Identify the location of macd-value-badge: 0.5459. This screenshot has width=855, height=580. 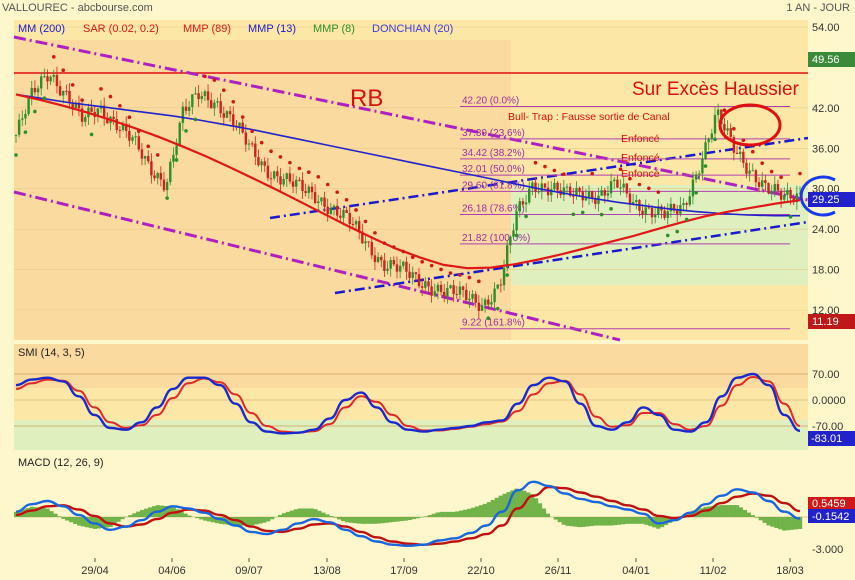
(829, 504).